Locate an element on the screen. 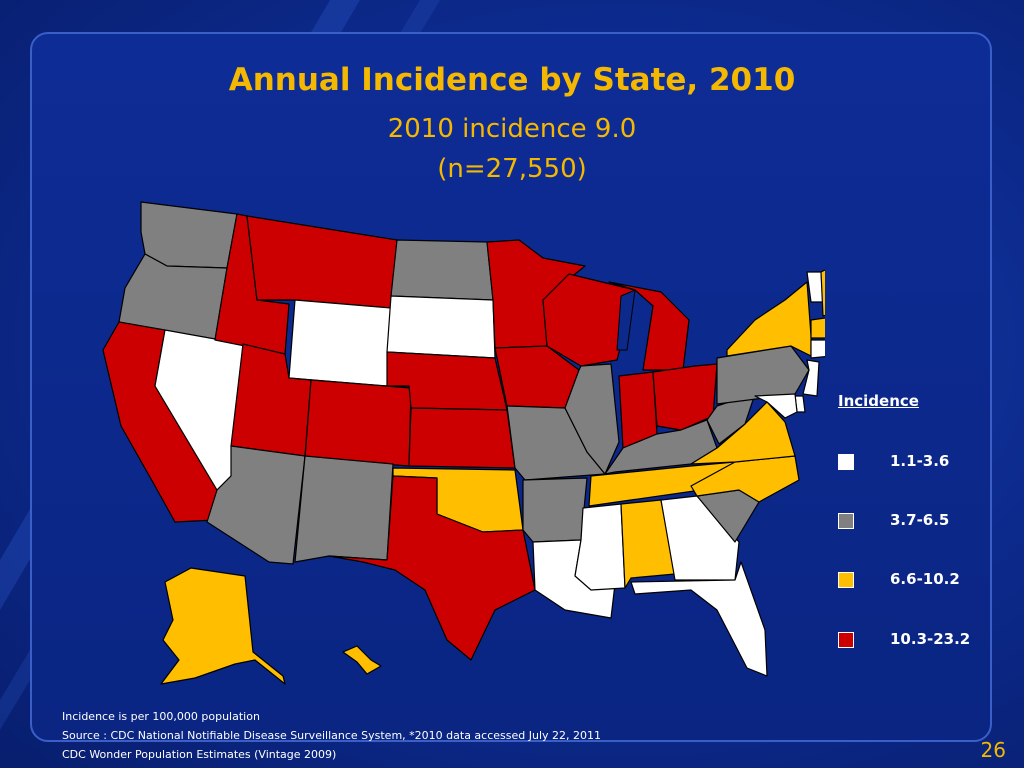 The height and width of the screenshot is (768, 1024). state-WA is located at coordinates (189, 235).